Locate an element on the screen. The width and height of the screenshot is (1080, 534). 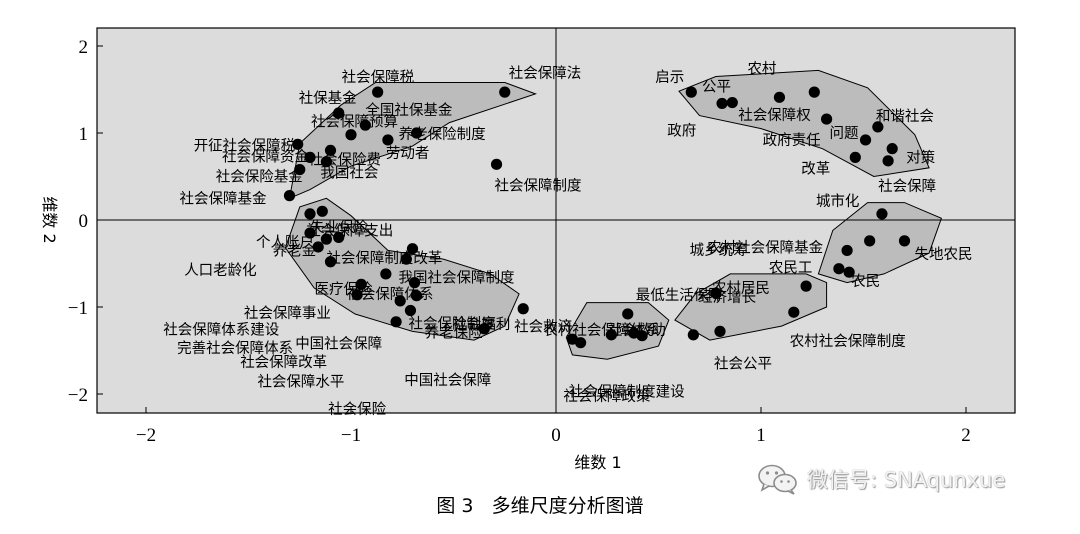
x-axis-title: 维数 1 is located at coordinates (597, 462).